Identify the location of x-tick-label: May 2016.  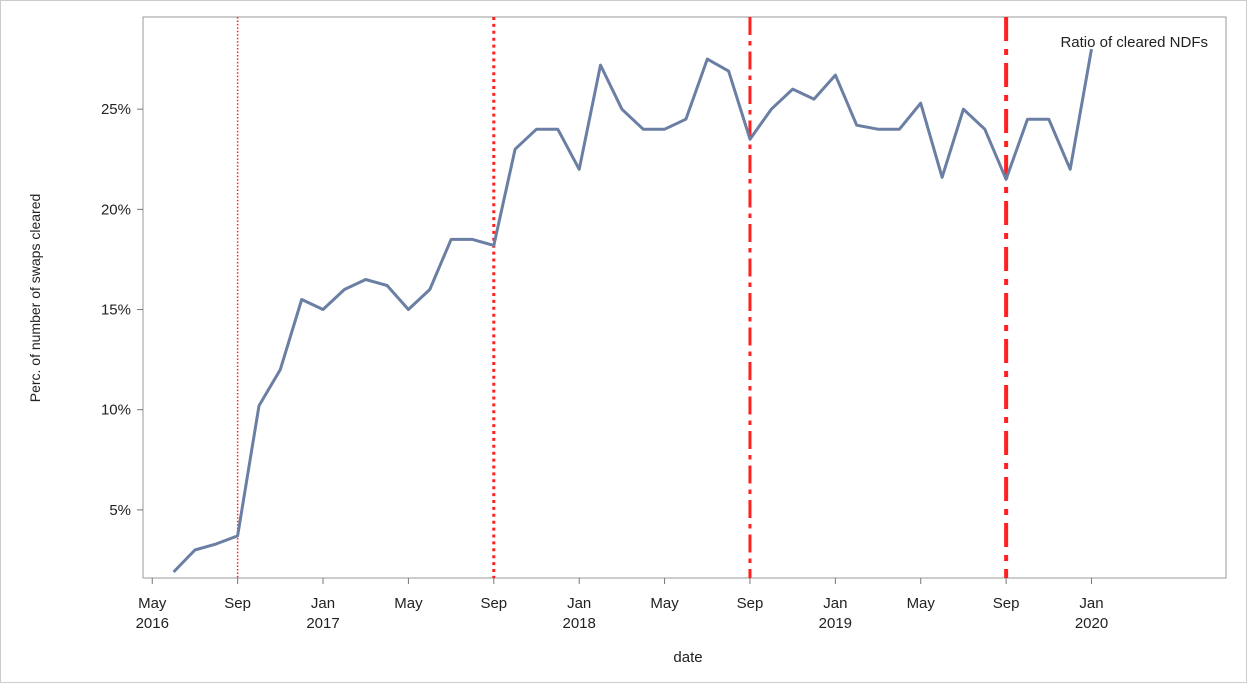
(152, 613).